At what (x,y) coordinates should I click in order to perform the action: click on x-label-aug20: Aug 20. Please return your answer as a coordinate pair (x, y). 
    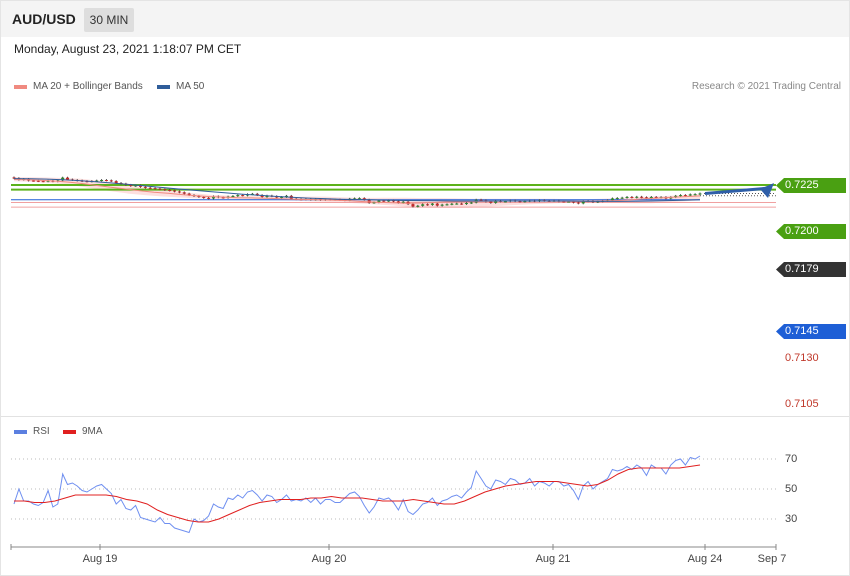
    Looking at the image, I should click on (329, 559).